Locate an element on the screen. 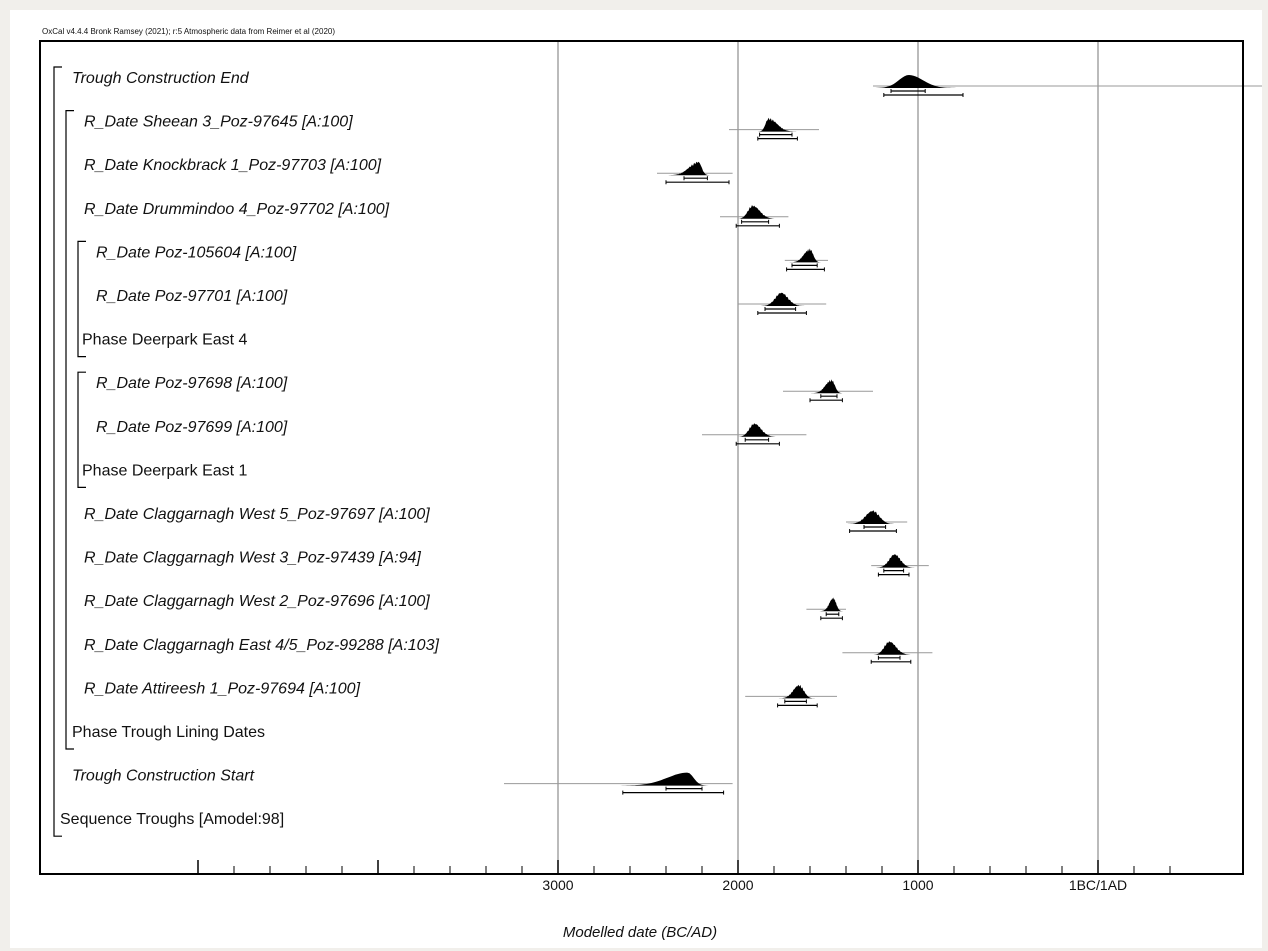  deerpark-east-4-phase-bracket is located at coordinates (81, 299).